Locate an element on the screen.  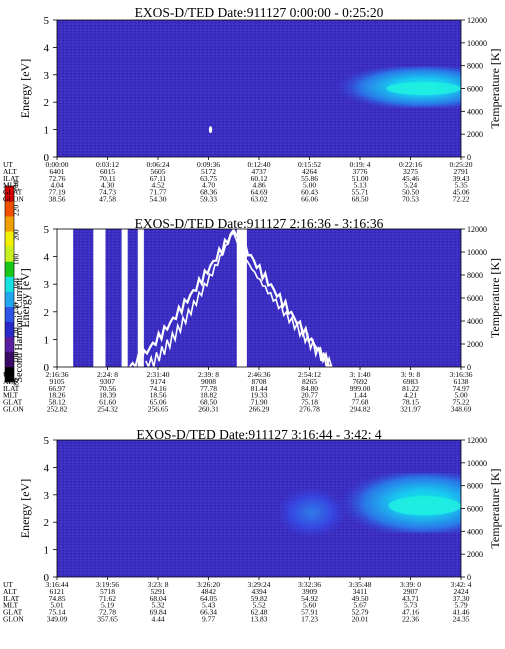
orbit-row-value: 55.86 is located at coordinates (309, 178).